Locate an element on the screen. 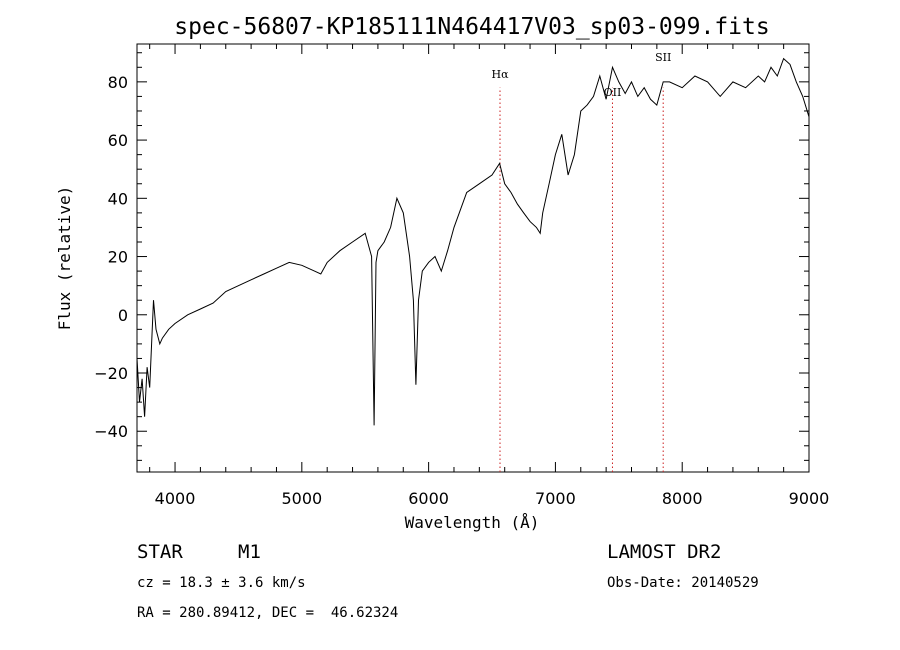  x-tick-labels: 4000 5000 6000 7000 8000 9000 is located at coordinates (492, 498).